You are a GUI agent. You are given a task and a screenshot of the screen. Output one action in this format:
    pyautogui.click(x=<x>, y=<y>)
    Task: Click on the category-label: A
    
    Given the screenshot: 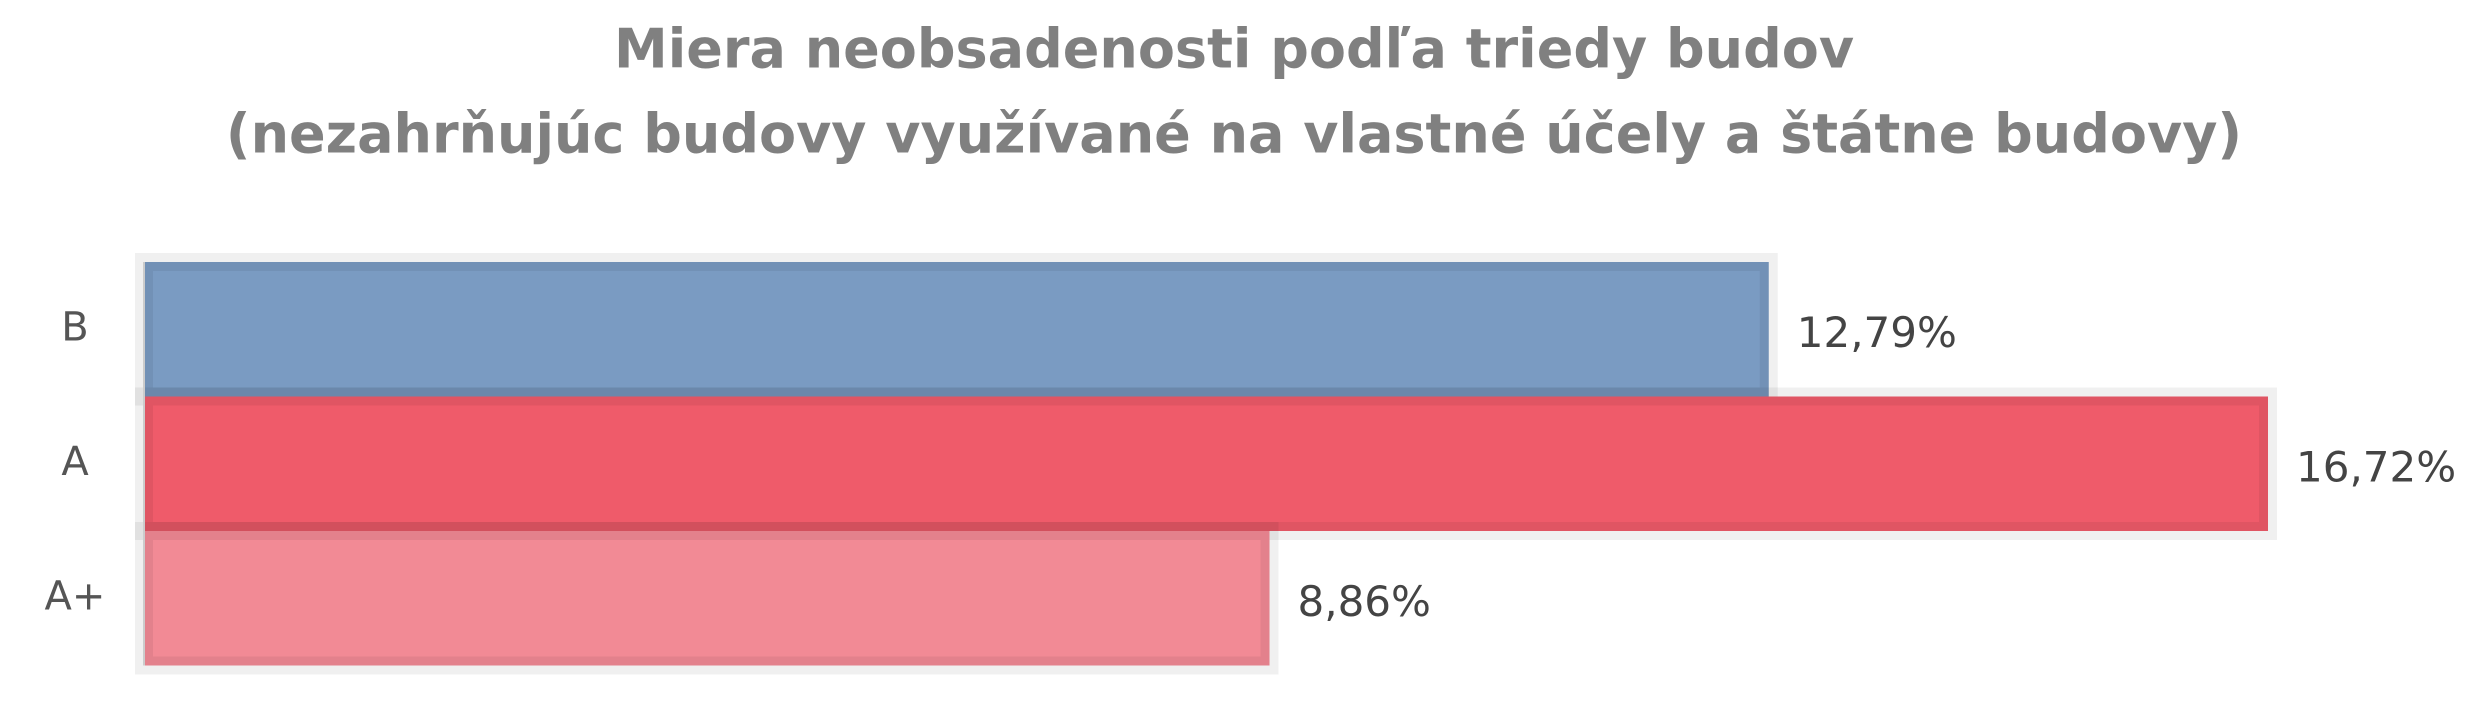 What is the action you would take?
    pyautogui.click(x=75, y=462)
    